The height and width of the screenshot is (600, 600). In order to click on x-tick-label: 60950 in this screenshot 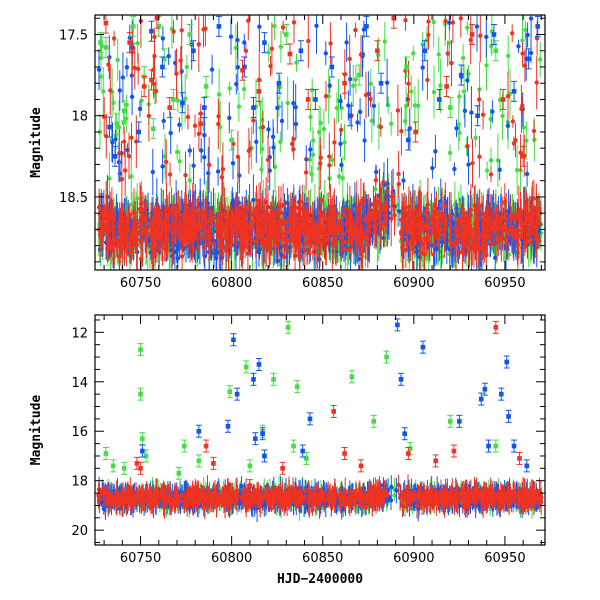, I will do `click(504, 283)`.